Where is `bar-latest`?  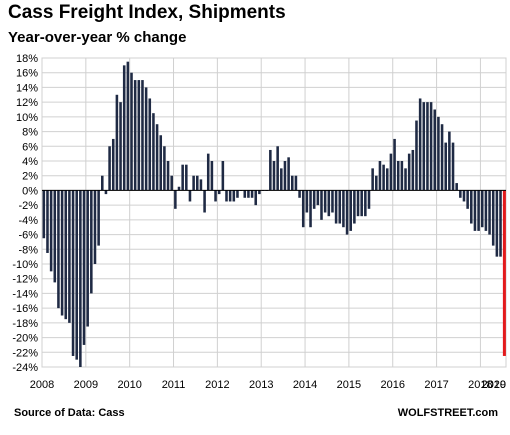
bar-latest is located at coordinates (504, 273).